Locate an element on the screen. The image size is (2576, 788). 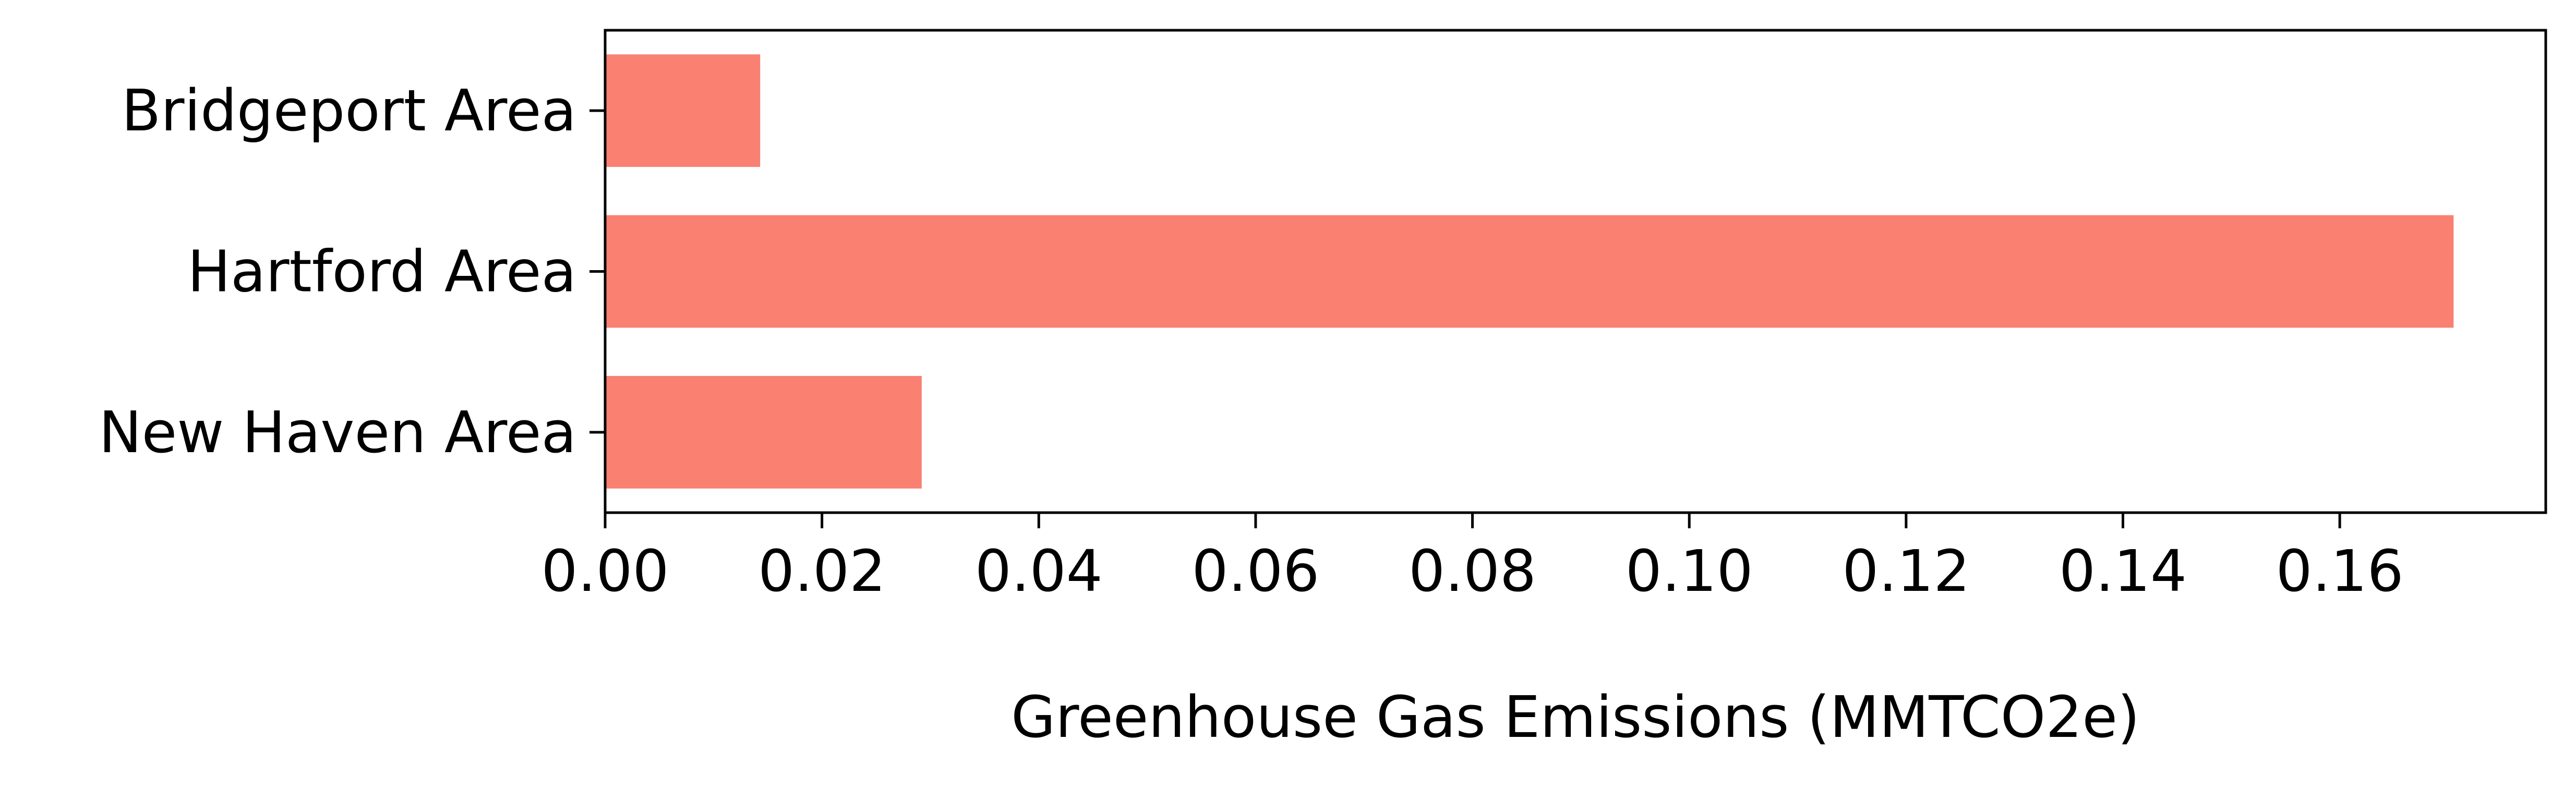
x-tick-label: 0.16 is located at coordinates (2340, 571).